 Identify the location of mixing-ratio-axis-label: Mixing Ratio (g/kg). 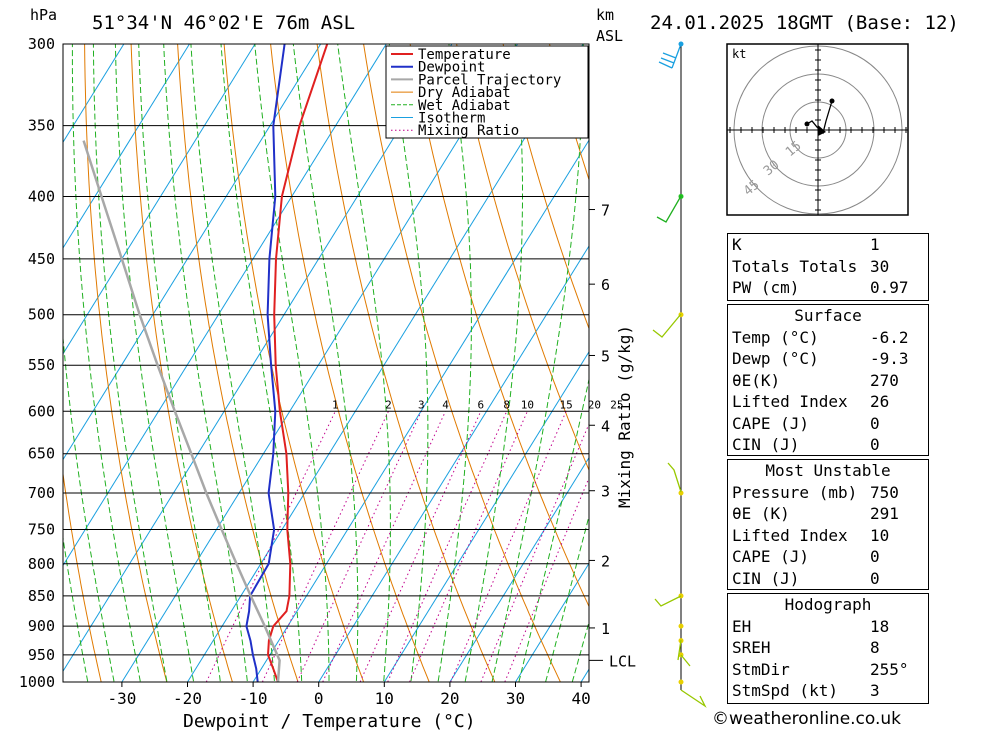
(624, 416).